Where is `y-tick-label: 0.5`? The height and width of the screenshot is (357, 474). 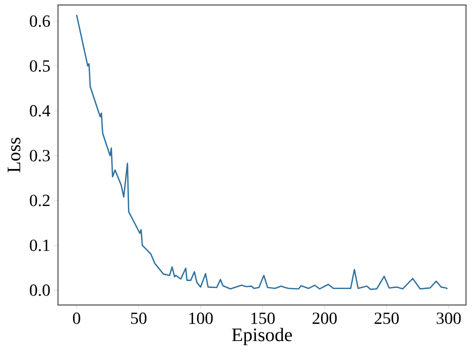 y-tick-label: 0.5 is located at coordinates (40, 66).